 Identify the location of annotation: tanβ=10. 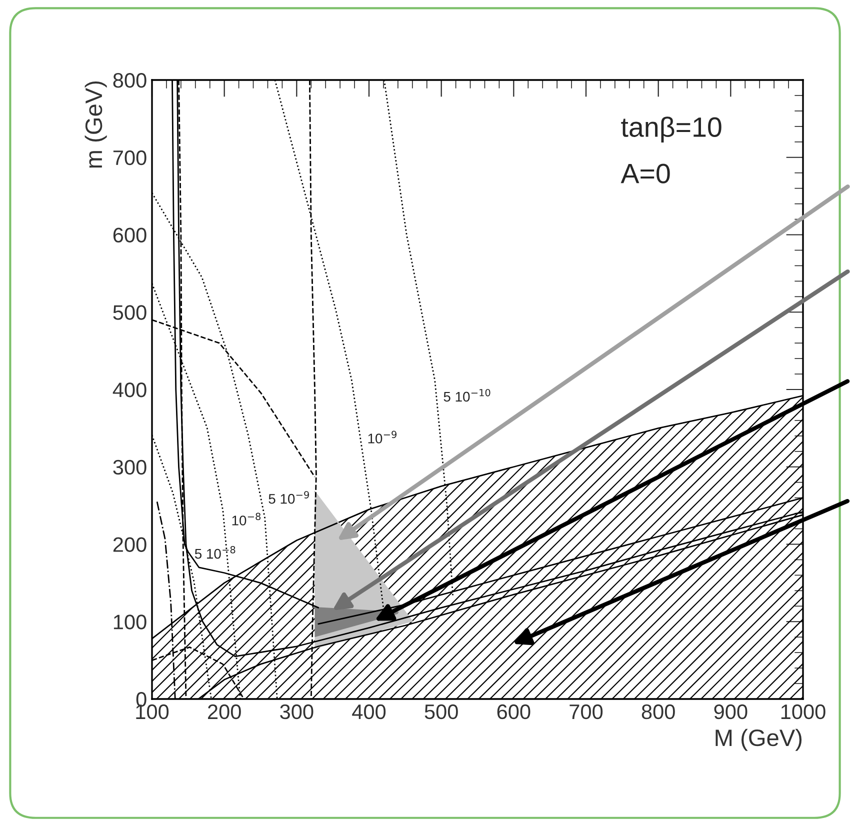
(671, 129).